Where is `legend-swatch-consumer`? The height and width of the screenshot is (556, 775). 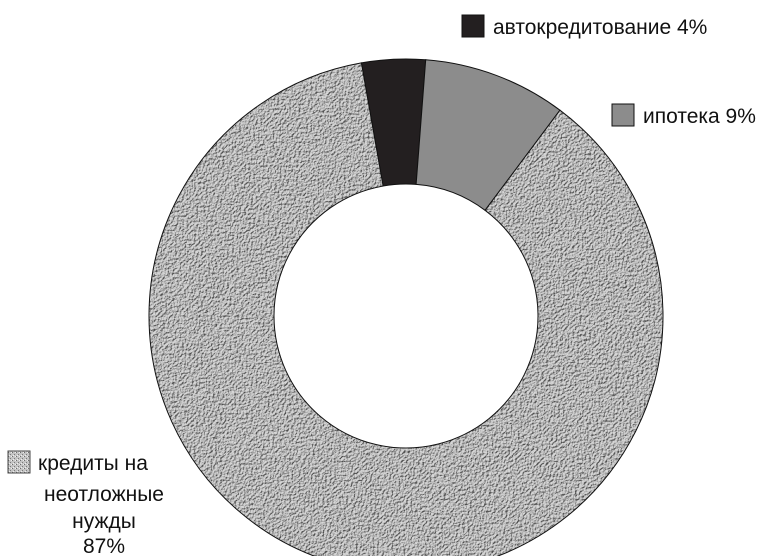
legend-swatch-consumer is located at coordinates (19, 462).